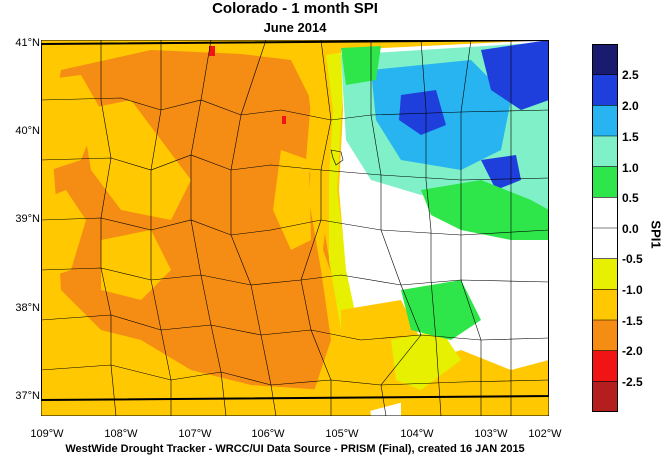  Describe the element at coordinates (27, 219) in the screenshot. I see `lat-label-39: 39°N` at that location.